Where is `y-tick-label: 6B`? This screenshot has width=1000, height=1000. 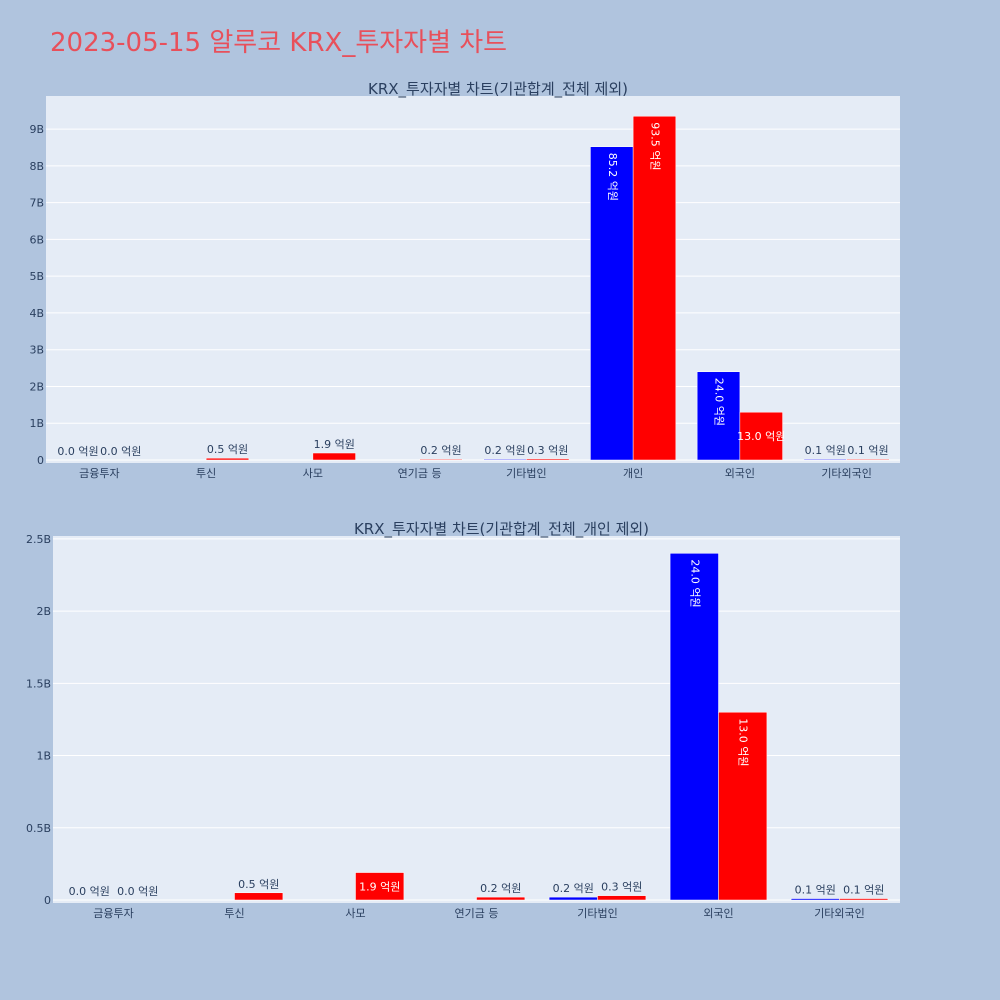 y-tick-label: 6B is located at coordinates (36, 239).